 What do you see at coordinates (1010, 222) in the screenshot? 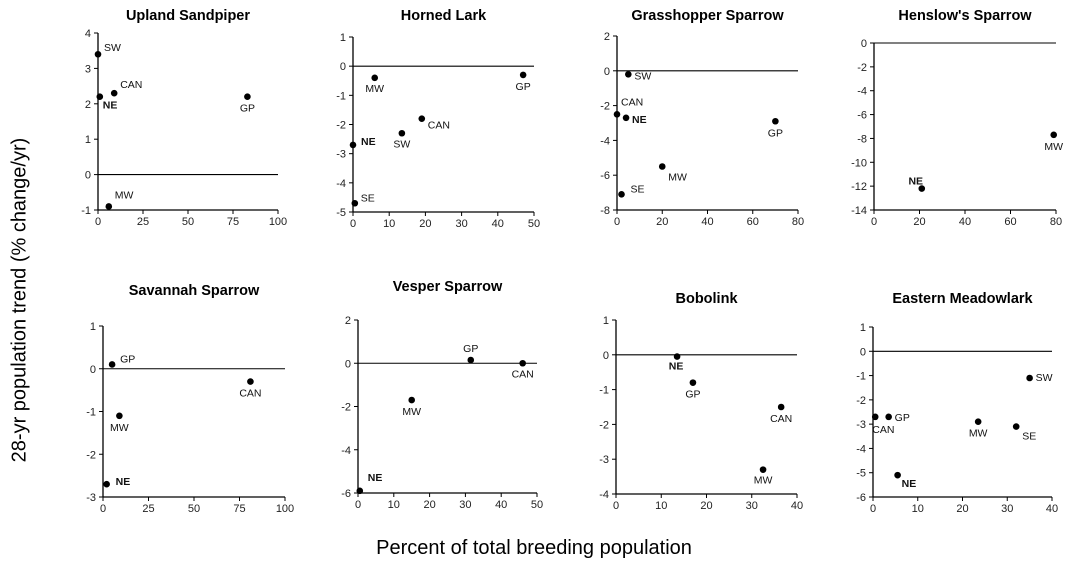
I see `x-tick-label: 60` at bounding box center [1010, 222].